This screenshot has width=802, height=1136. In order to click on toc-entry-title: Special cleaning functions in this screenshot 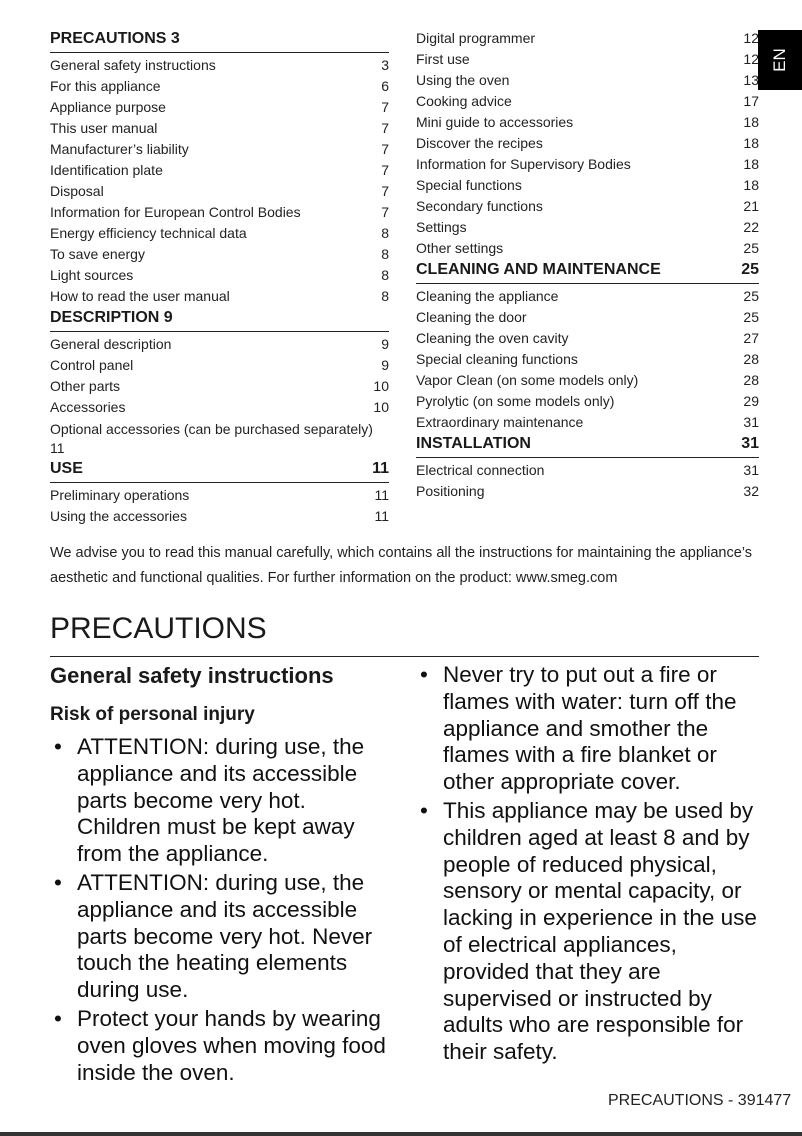, I will do `click(497, 359)`.